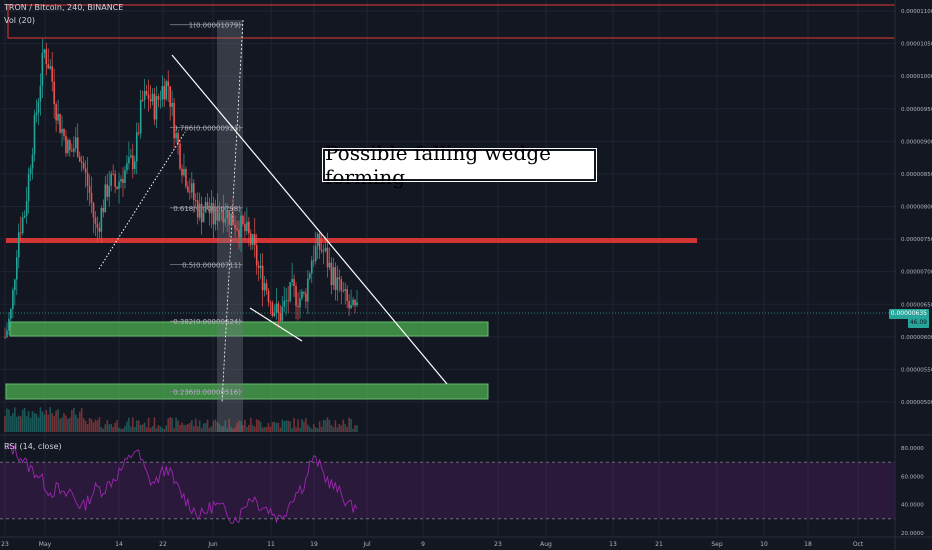 The image size is (932, 550). What do you see at coordinates (142, 200) in the screenshot?
I see `dotted-trend-line` at bounding box center [142, 200].